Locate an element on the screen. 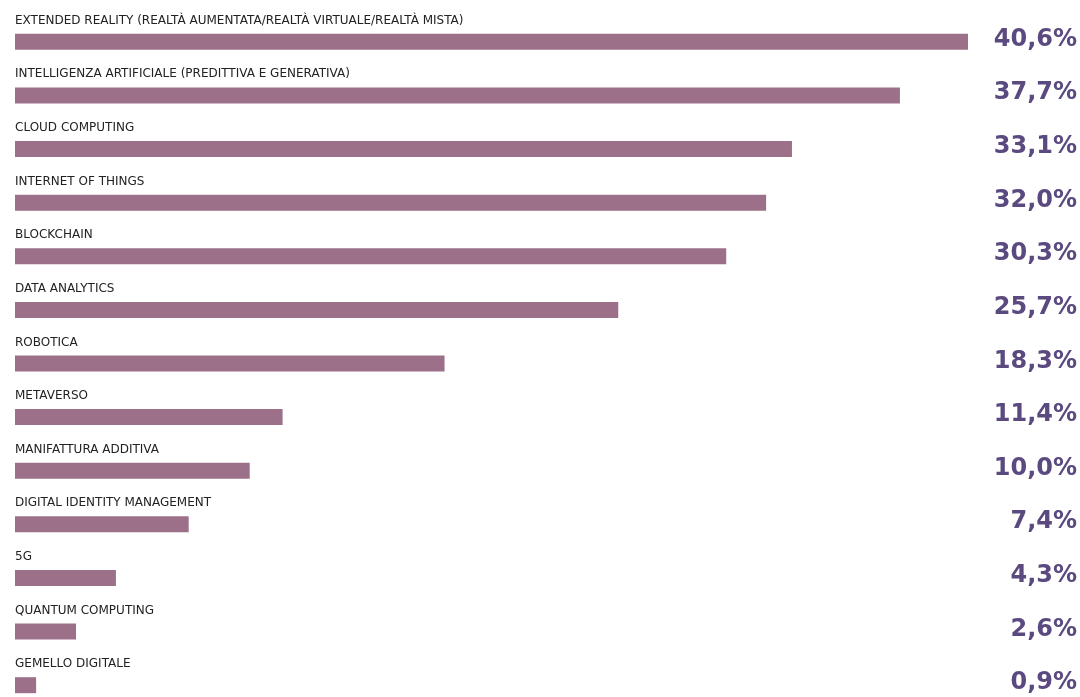 This screenshot has width=1080, height=697. data-label: 32,0% is located at coordinates (1035, 198).